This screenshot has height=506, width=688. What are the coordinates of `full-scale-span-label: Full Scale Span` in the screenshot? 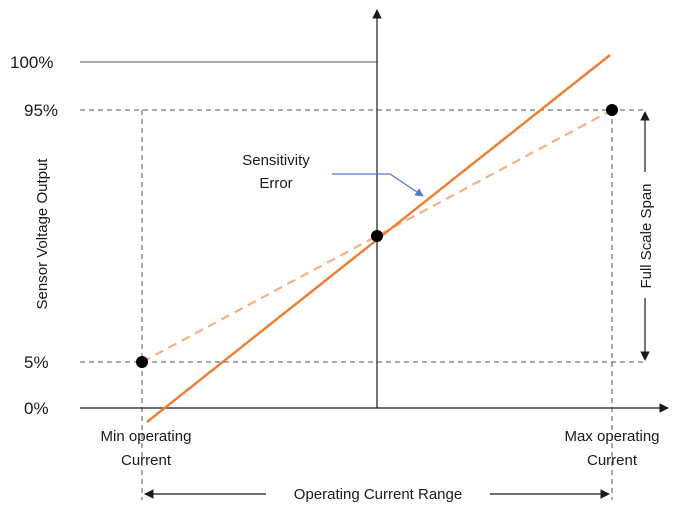 It's located at (646, 235).